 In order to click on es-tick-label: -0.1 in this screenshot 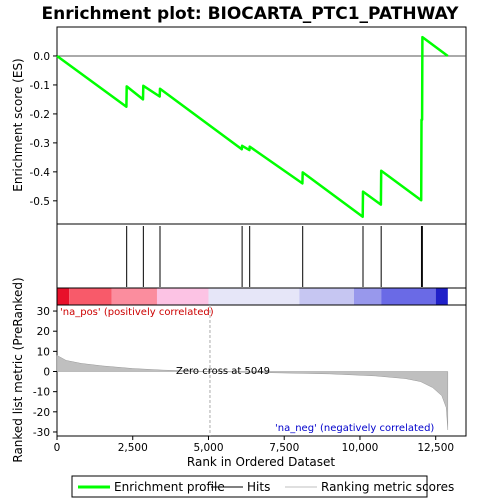, I will do `click(40, 86)`.